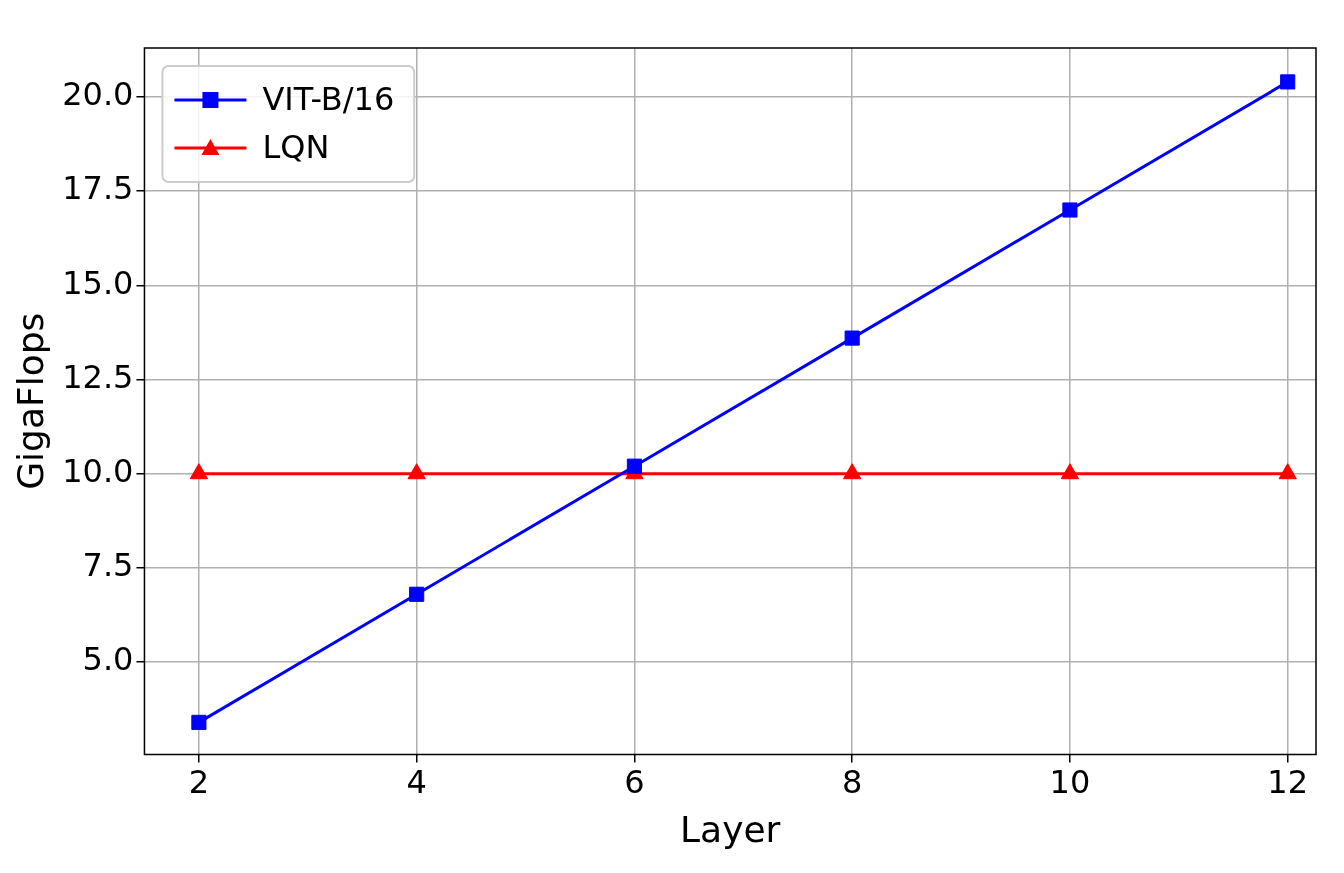 The width and height of the screenshot is (1344, 873). What do you see at coordinates (30, 401) in the screenshot?
I see `y-axis-title: GigaFlops` at bounding box center [30, 401].